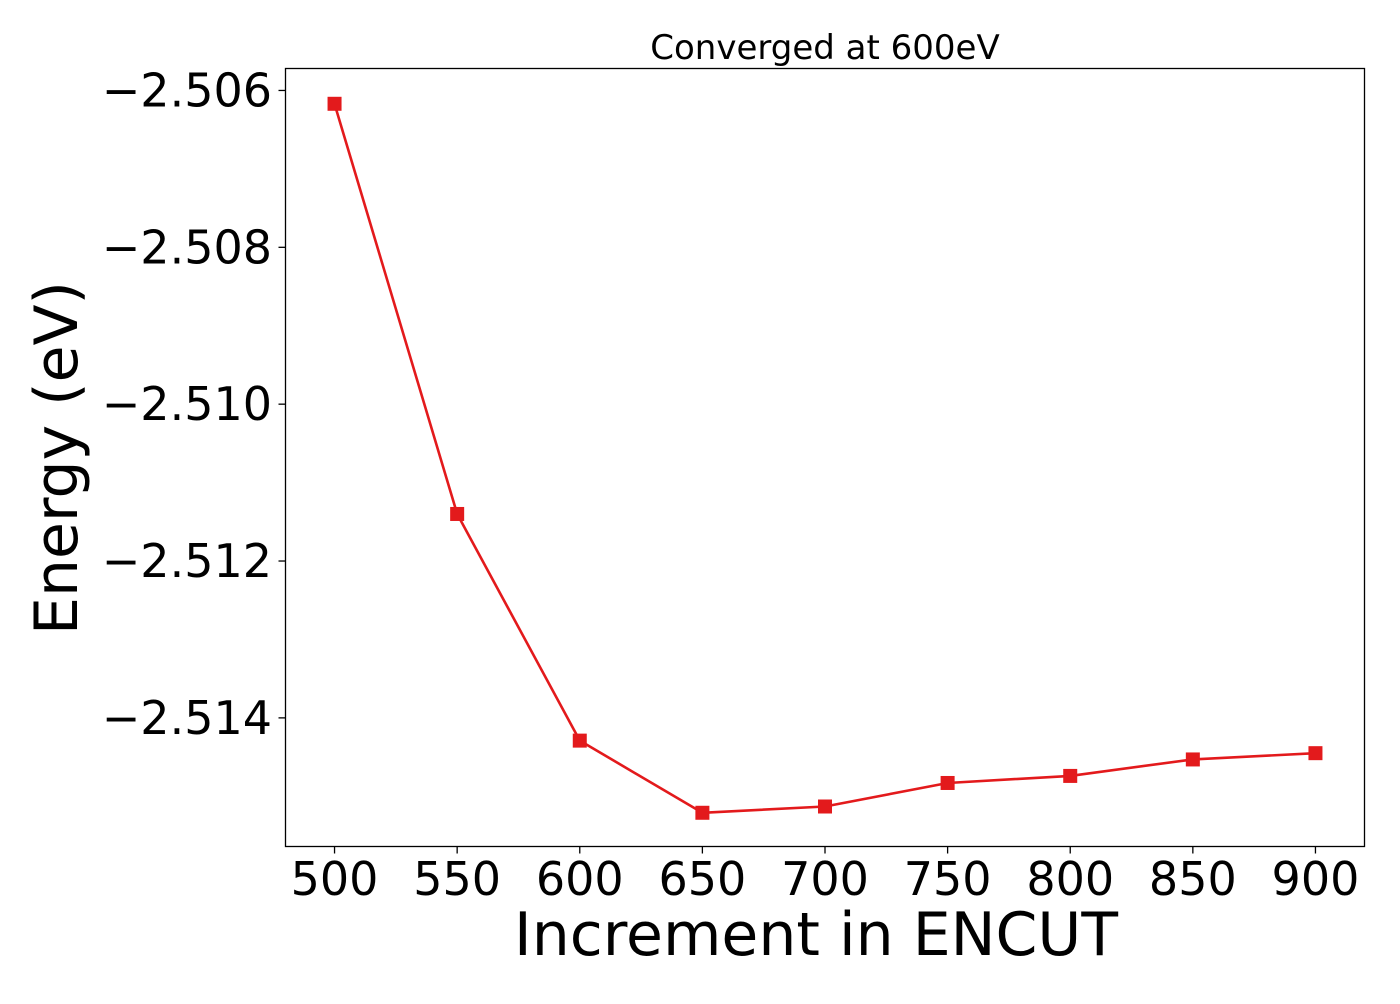 The image size is (1400, 1004). Describe the element at coordinates (335, 879) in the screenshot. I see `x-tick-label: 500` at that location.